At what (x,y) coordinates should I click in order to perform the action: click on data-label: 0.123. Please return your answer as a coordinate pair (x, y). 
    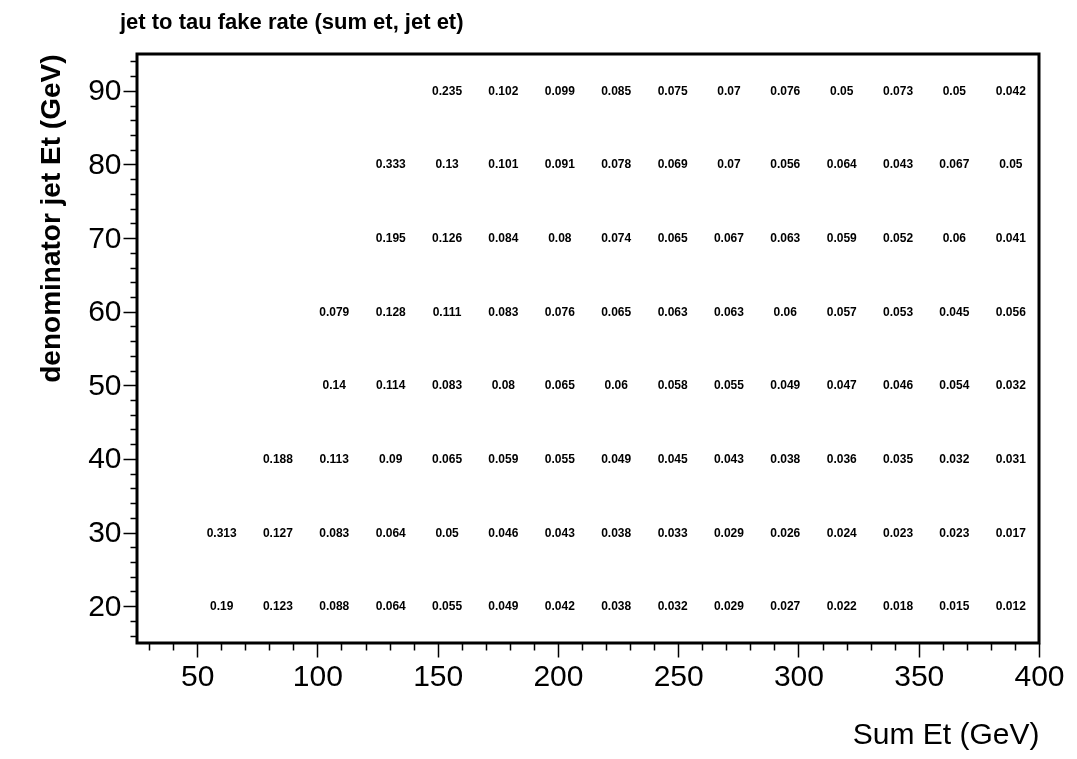
    Looking at the image, I should click on (278, 606).